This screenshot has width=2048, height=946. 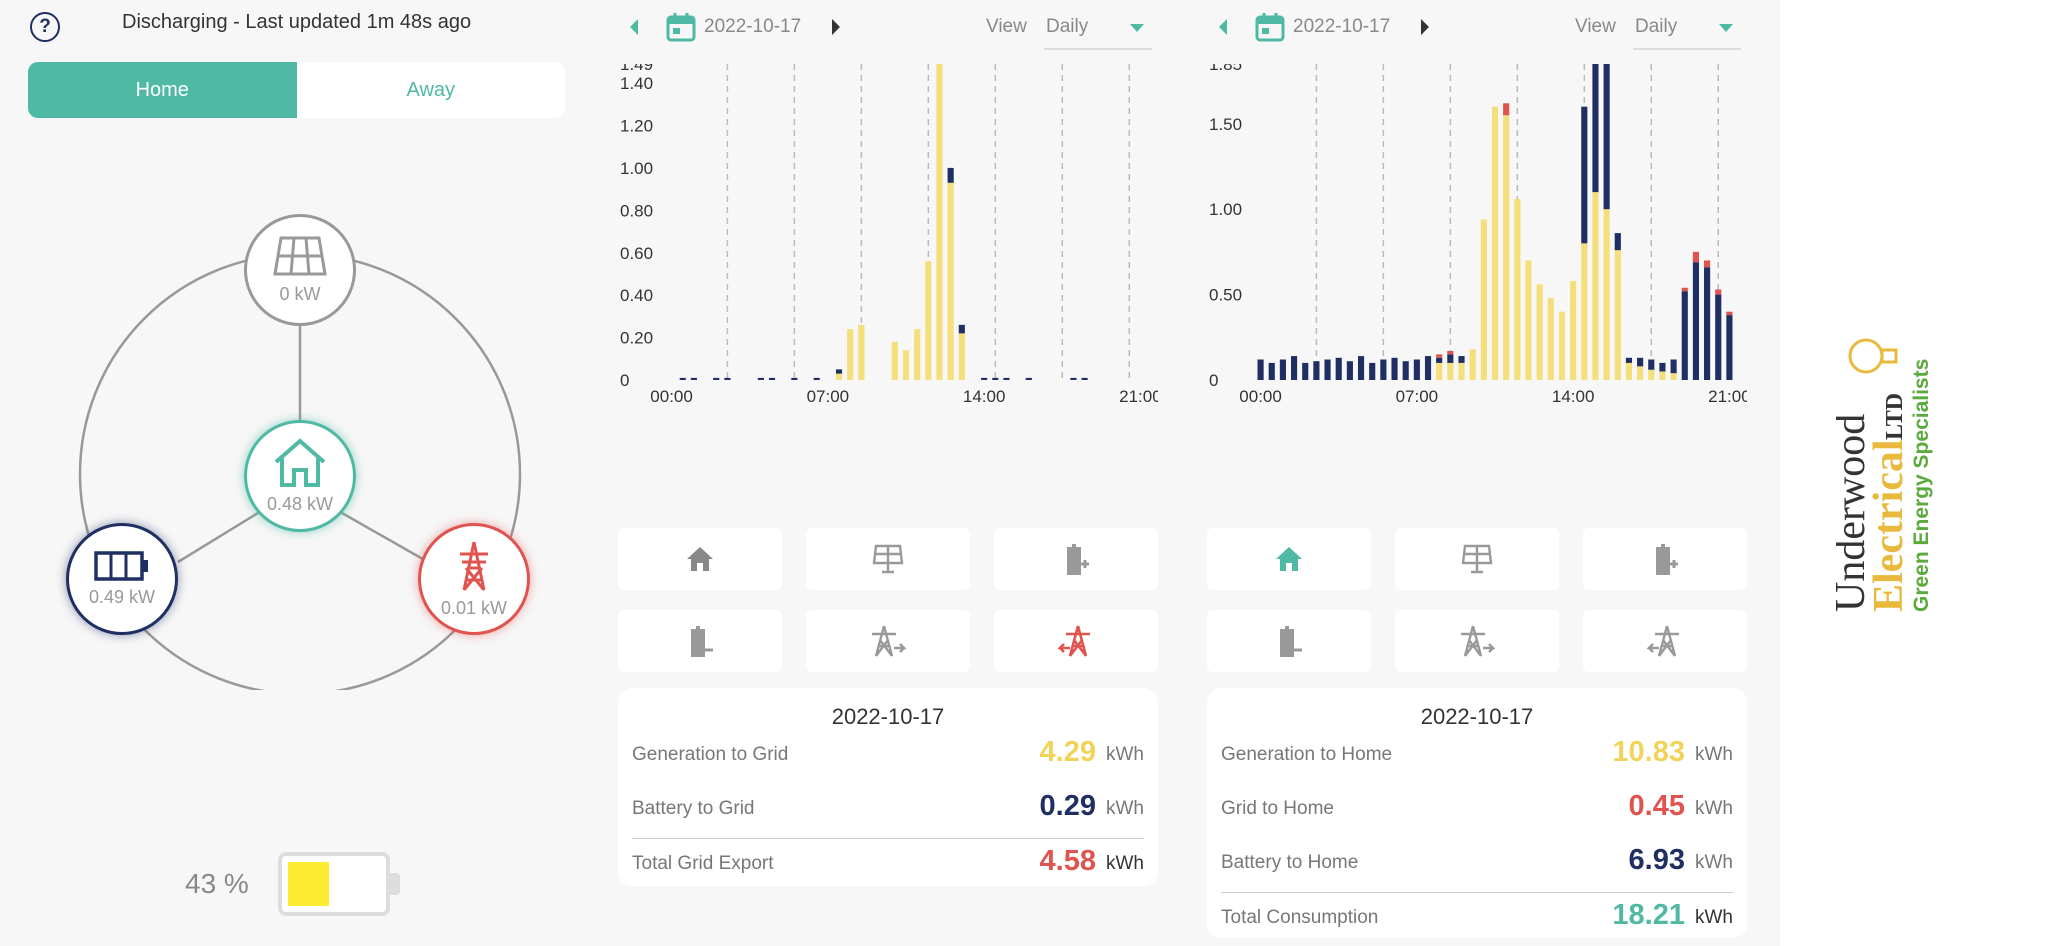 I want to click on logo-line1: Underwood, so click(x=1855, y=513).